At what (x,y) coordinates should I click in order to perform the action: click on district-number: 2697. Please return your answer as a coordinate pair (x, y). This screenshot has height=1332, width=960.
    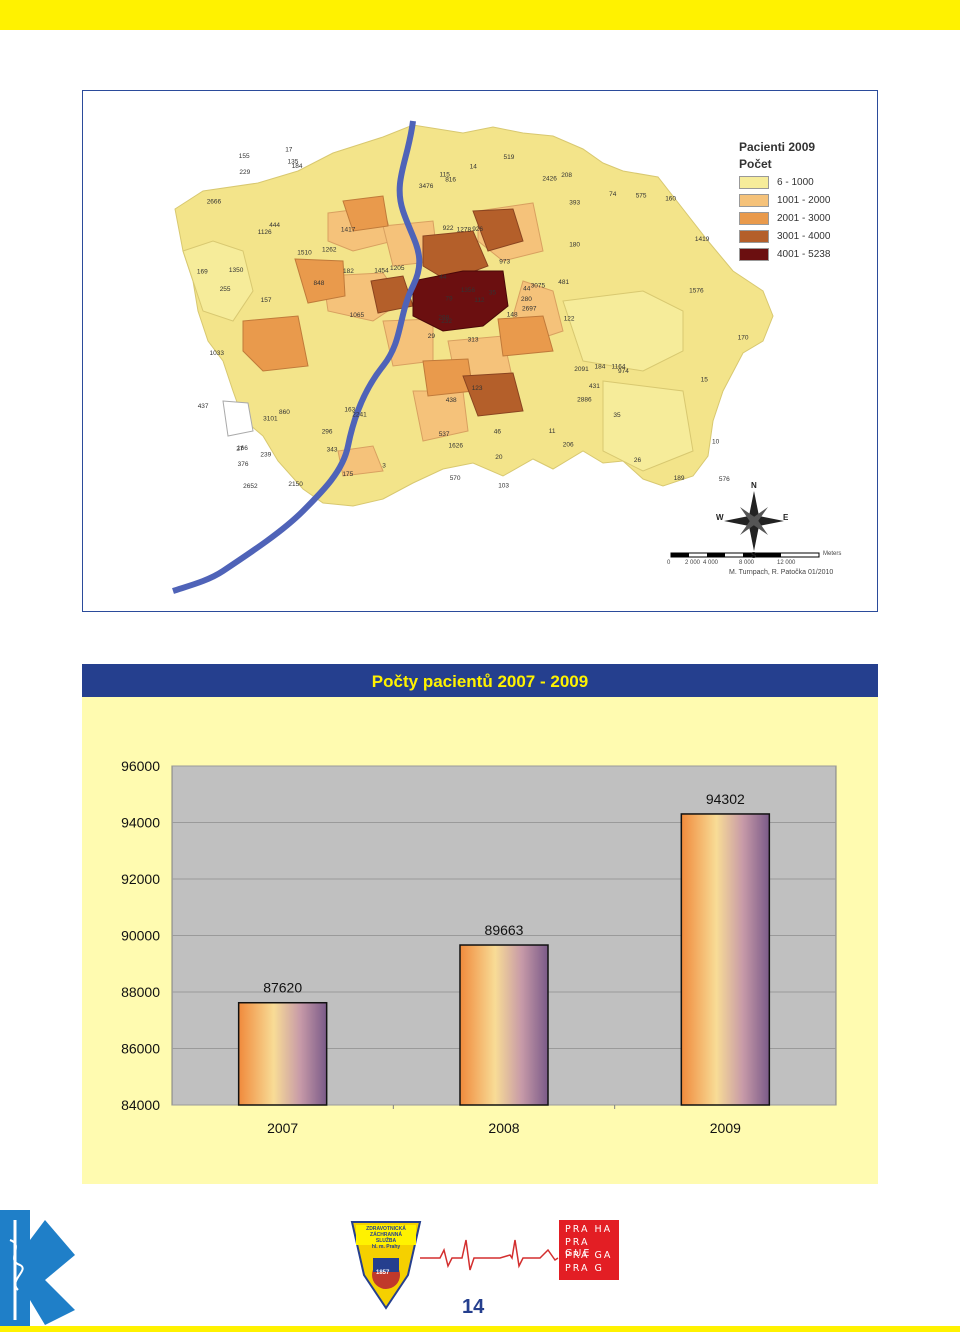
    Looking at the image, I should click on (529, 309).